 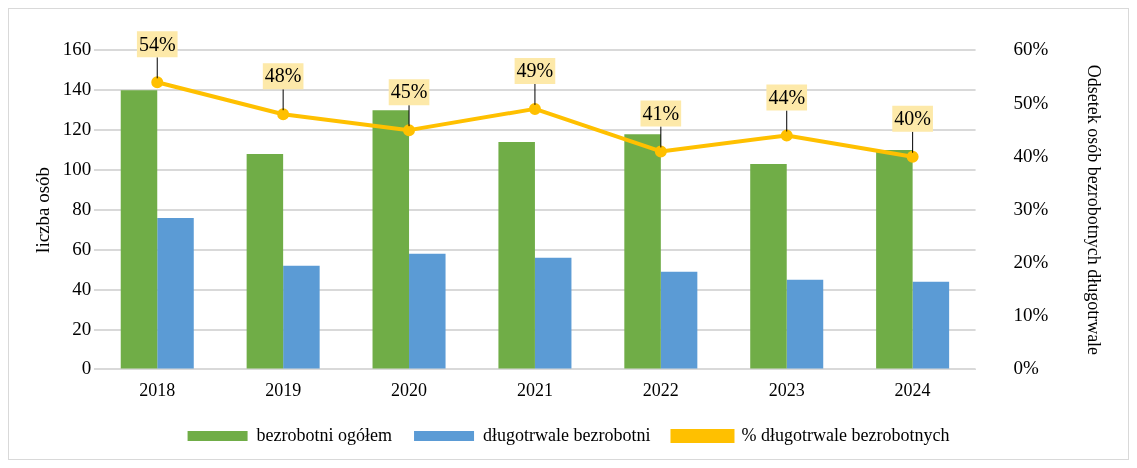 I want to click on data-label: 49%, so click(x=535, y=70).